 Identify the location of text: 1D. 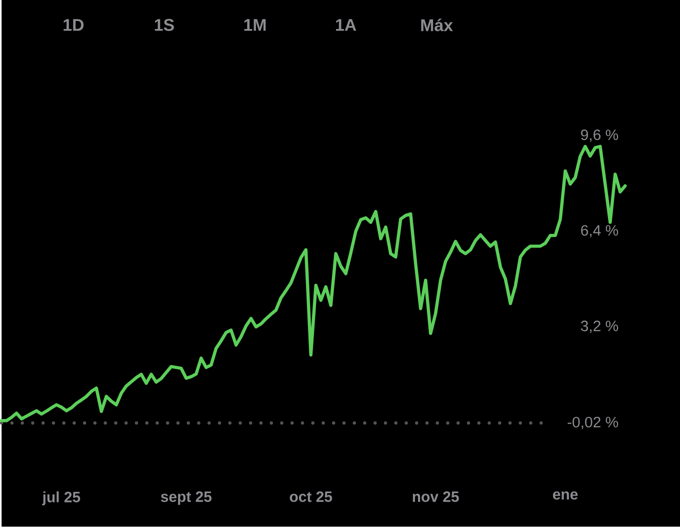
(74, 25).